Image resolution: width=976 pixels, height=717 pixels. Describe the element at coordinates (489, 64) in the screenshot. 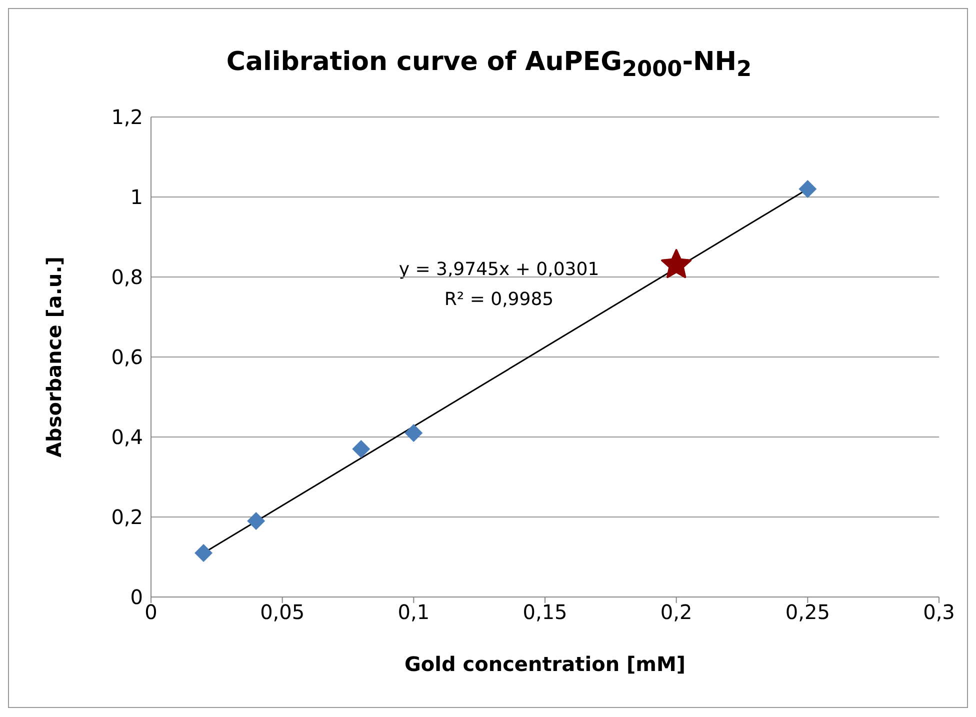

I see `chart-title: Calibration curve of AuPEG$_{2000}$-NH$_{2}$` at that location.